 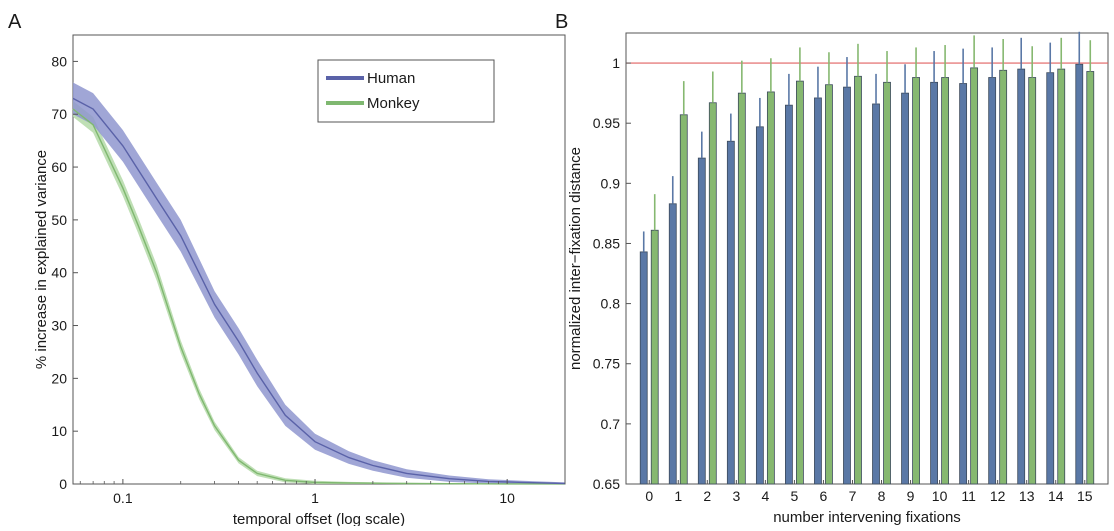 What do you see at coordinates (736, 496) in the screenshot?
I see `x-tick-label: 3` at bounding box center [736, 496].